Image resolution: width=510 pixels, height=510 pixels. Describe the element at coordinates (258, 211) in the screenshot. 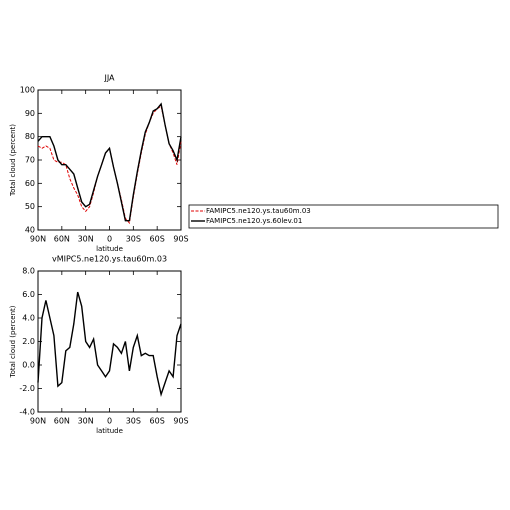

I see `legend-label: FAMIPC5.ne120.ys.tau60m.03` at that location.